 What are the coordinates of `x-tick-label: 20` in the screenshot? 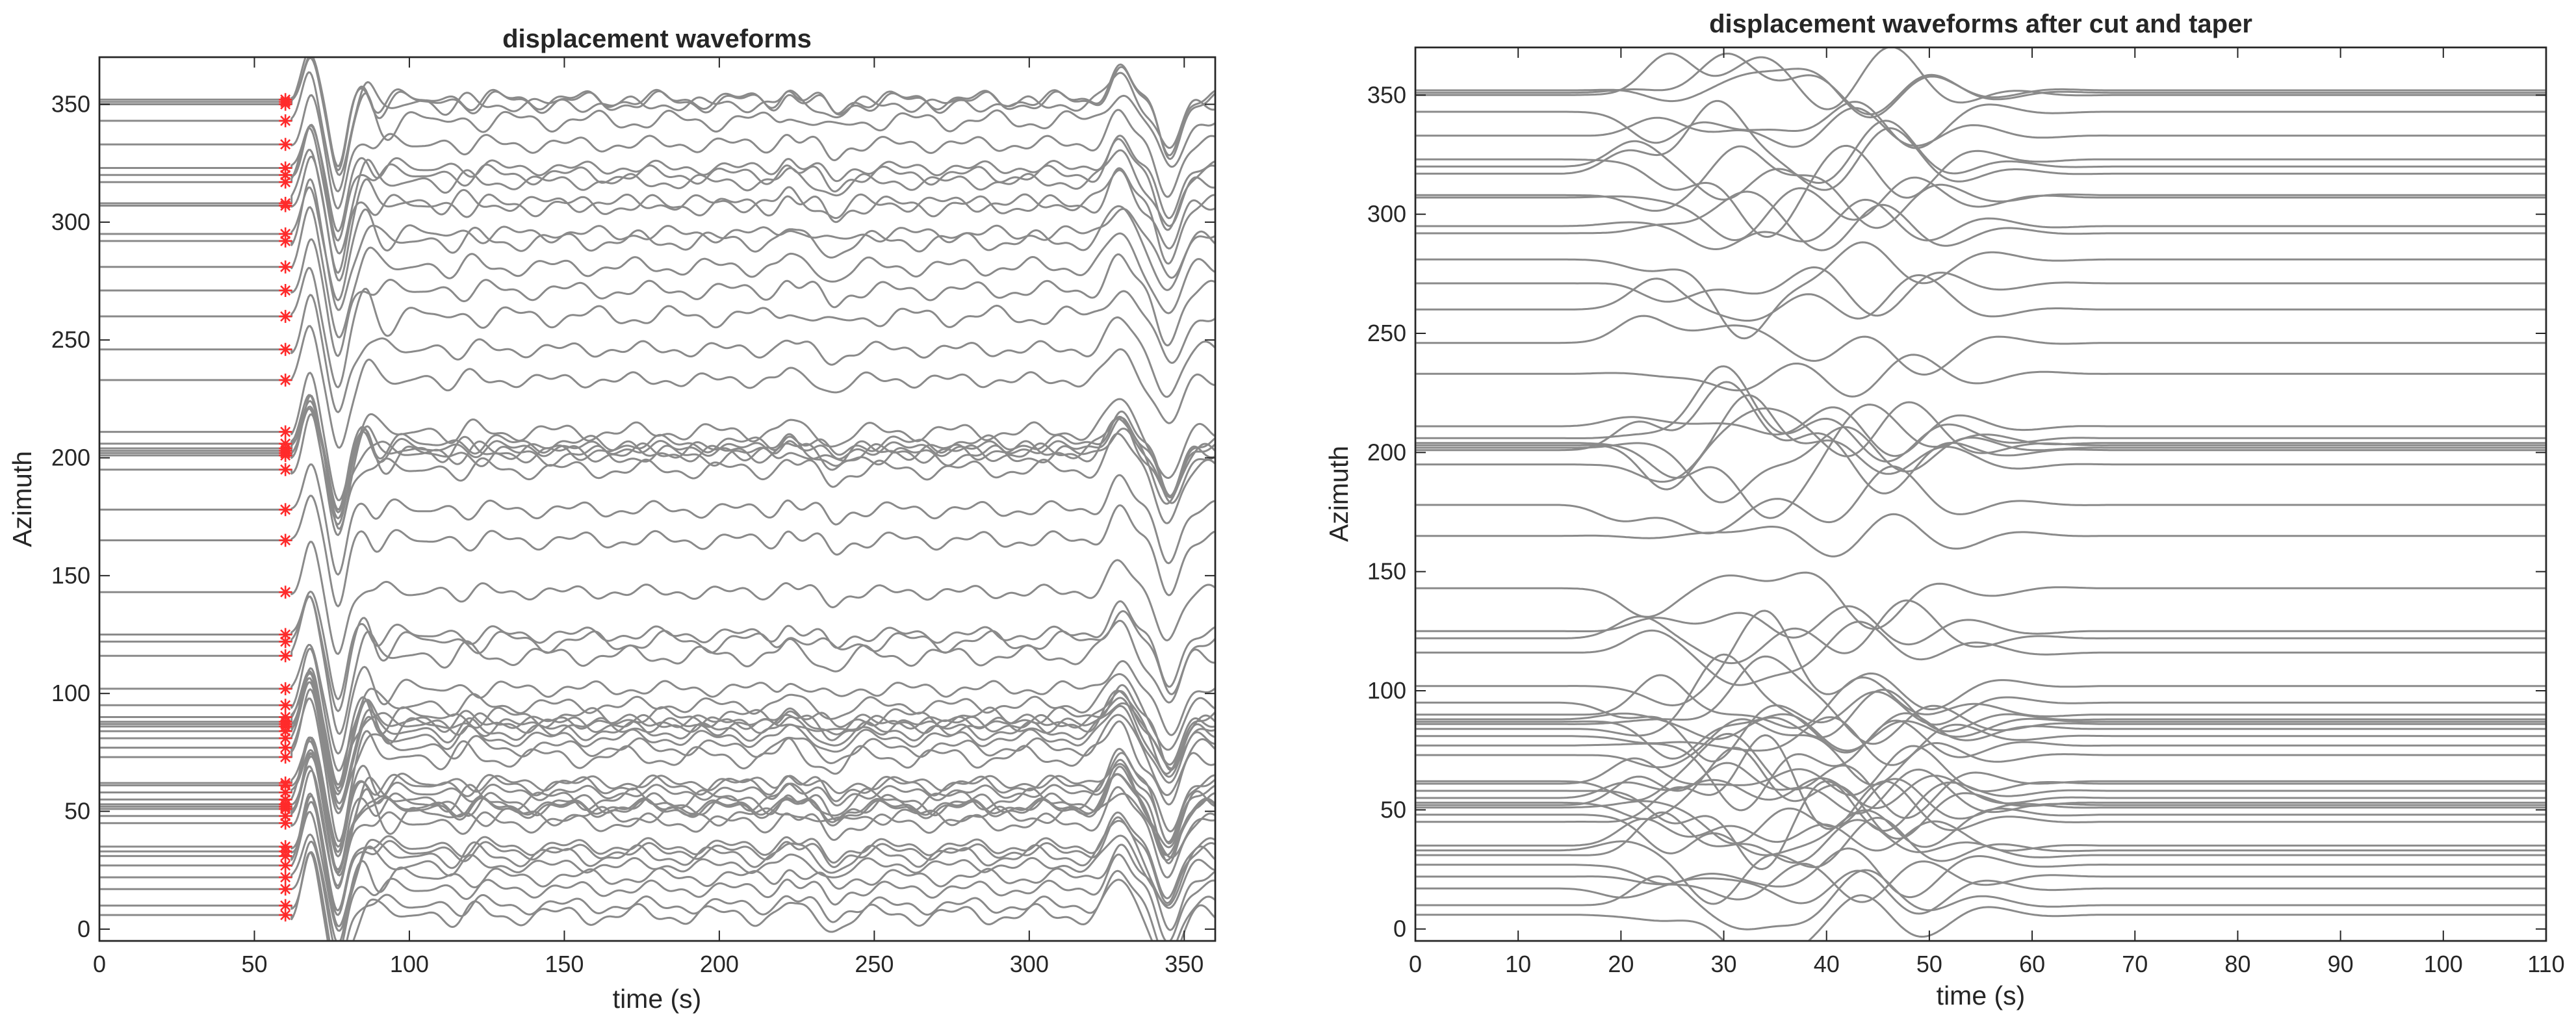 It's located at (1621, 964).